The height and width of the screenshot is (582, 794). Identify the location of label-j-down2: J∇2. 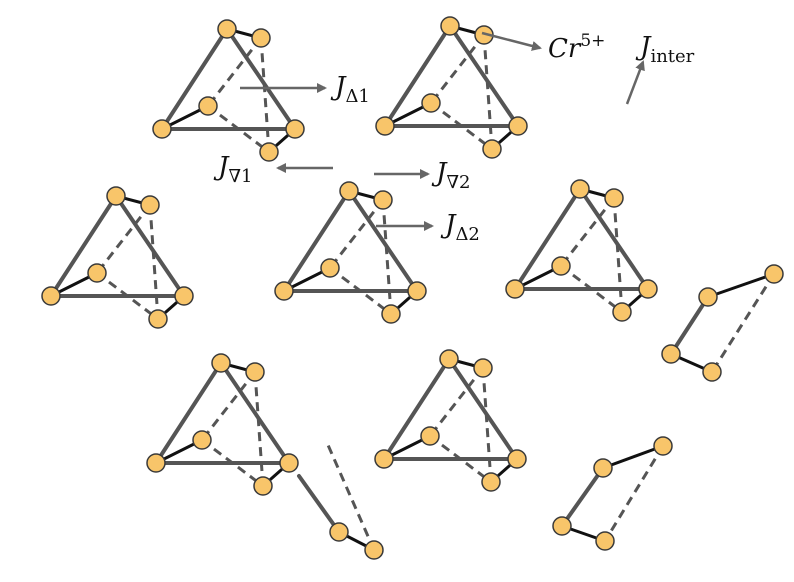
(450, 175).